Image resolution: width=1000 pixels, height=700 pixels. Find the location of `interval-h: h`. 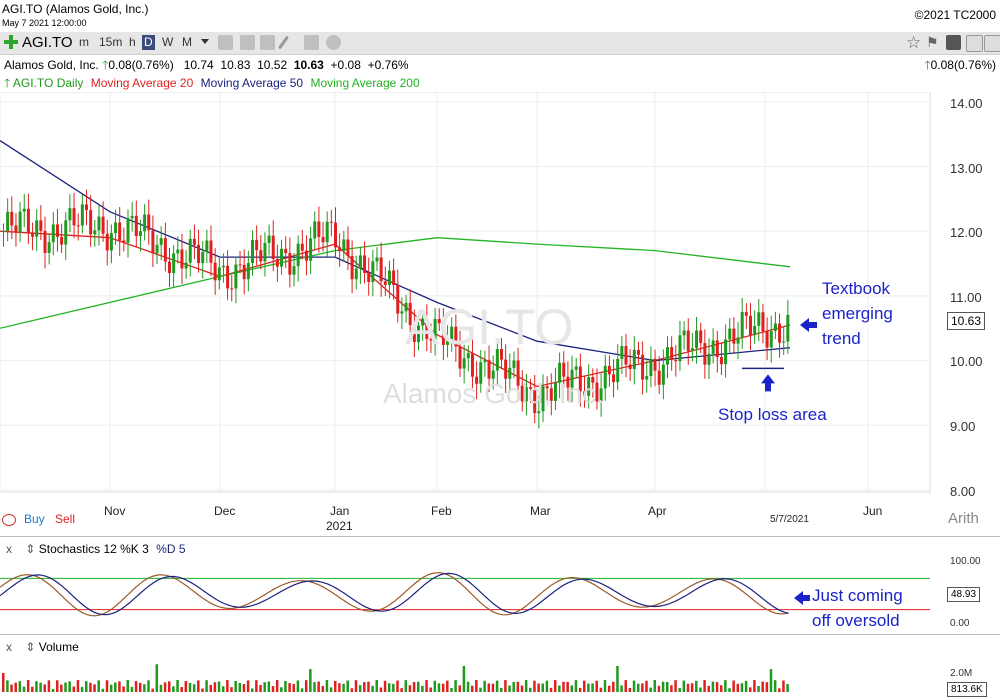

interval-h: h is located at coordinates (132, 42).